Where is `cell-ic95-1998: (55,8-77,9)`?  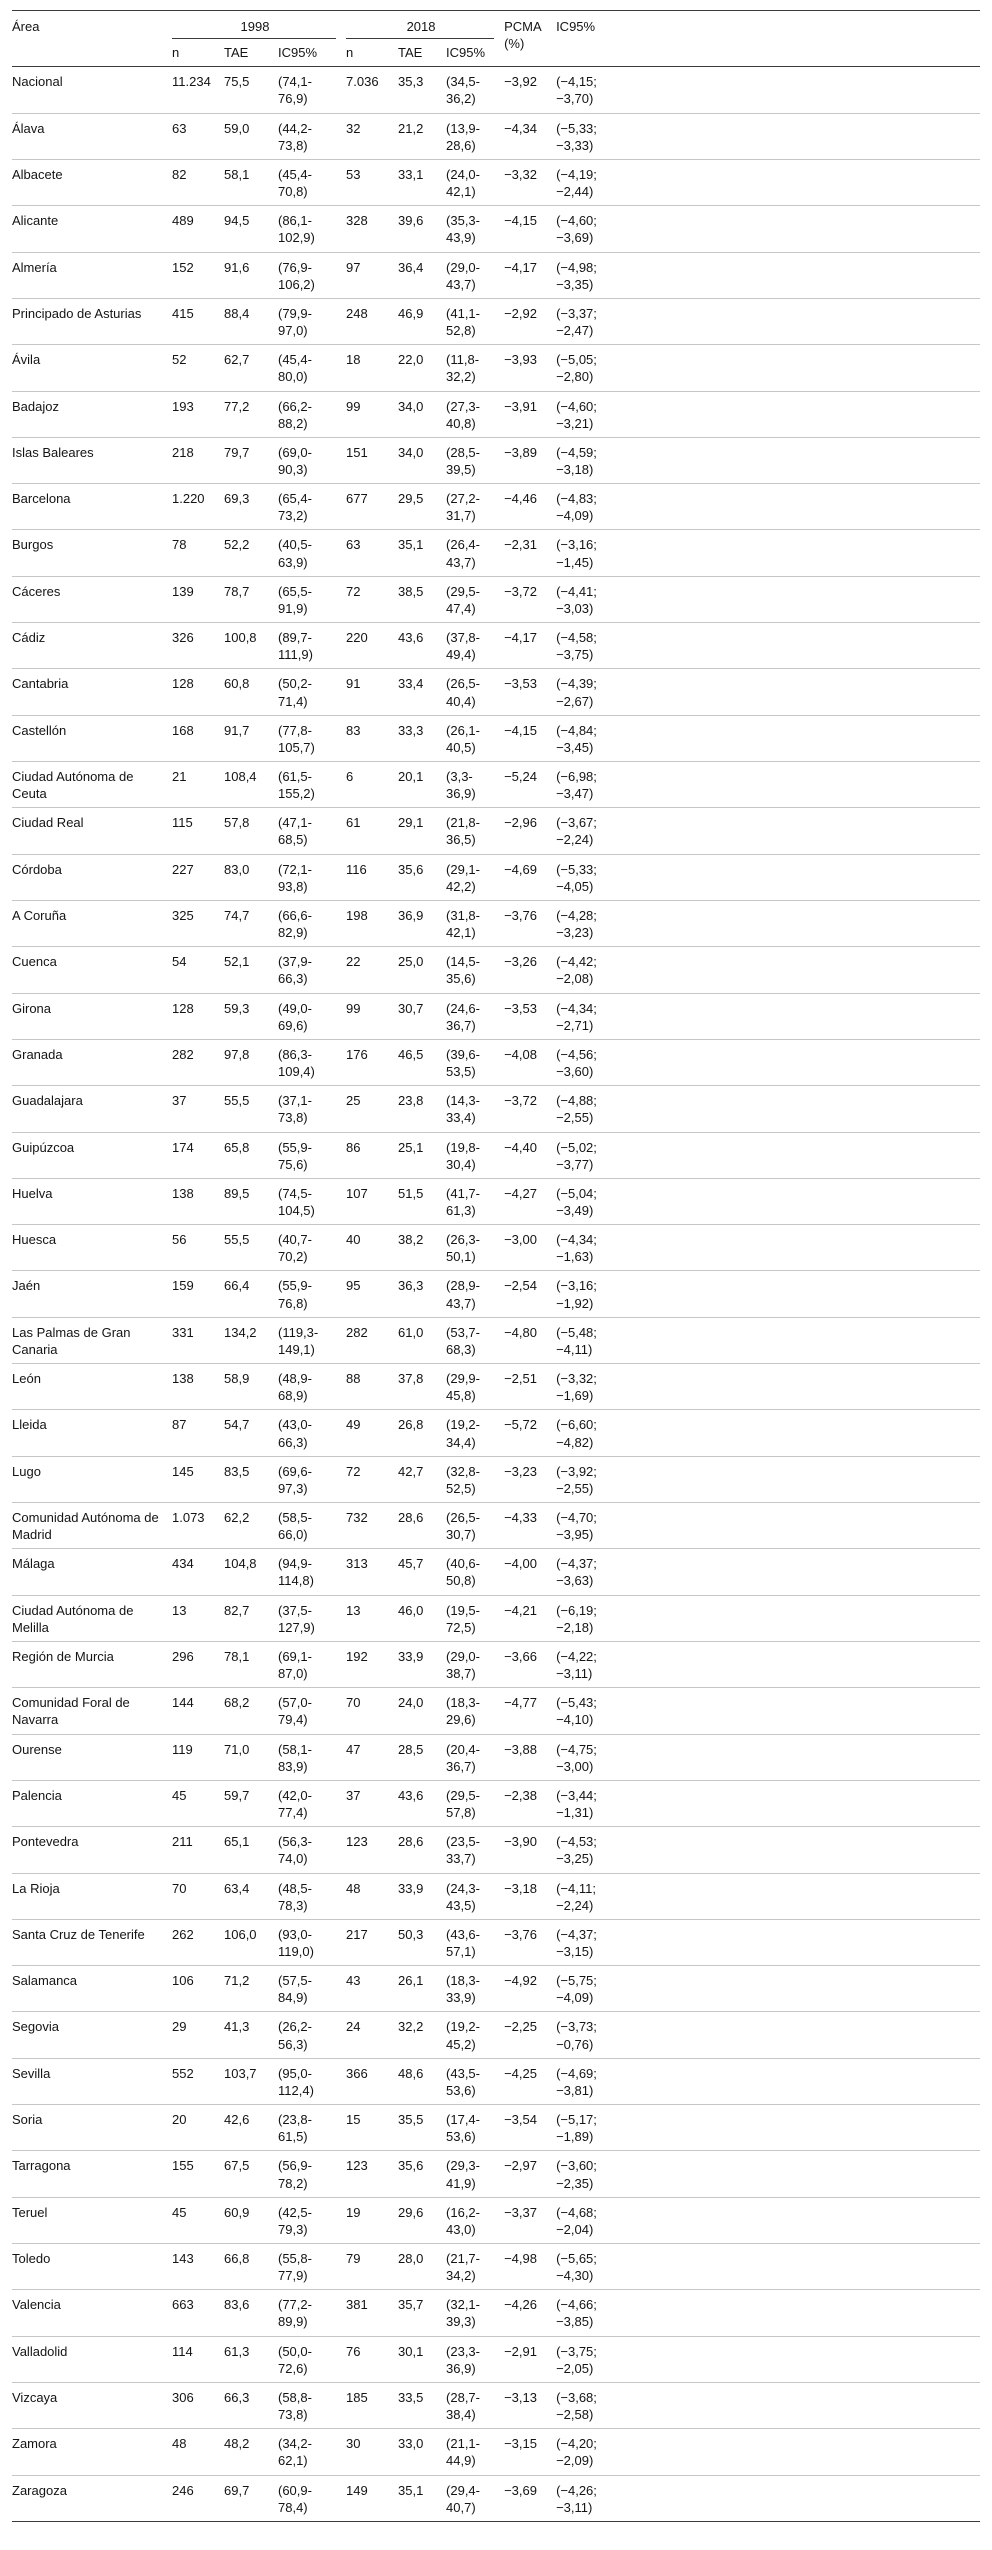
cell-ic95-1998: (55,8-77,9) is located at coordinates (312, 2267).